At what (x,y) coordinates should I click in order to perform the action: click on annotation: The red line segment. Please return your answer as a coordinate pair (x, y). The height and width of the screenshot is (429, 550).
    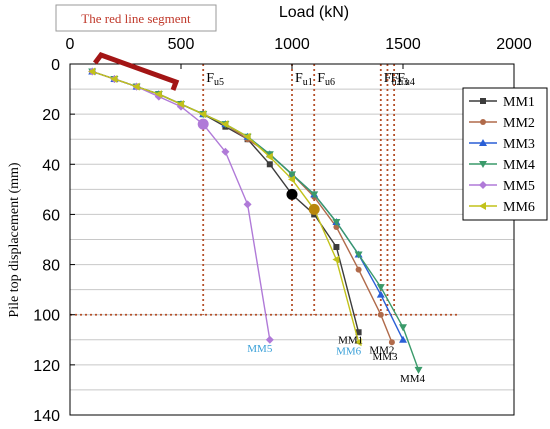
    Looking at the image, I should click on (136, 47).